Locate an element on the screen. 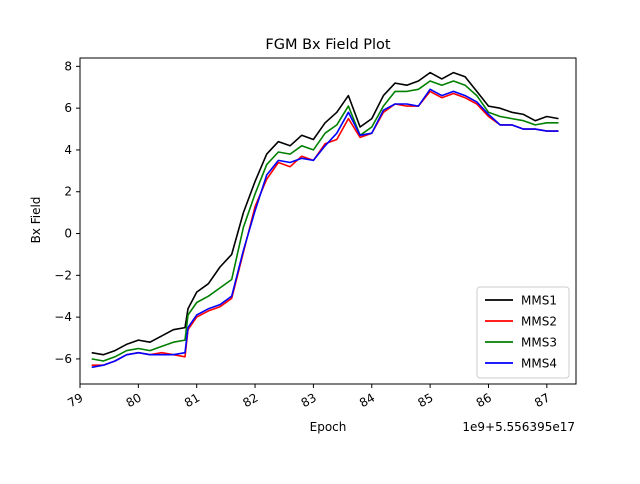  x-tick-label: 83 is located at coordinates (309, 400).